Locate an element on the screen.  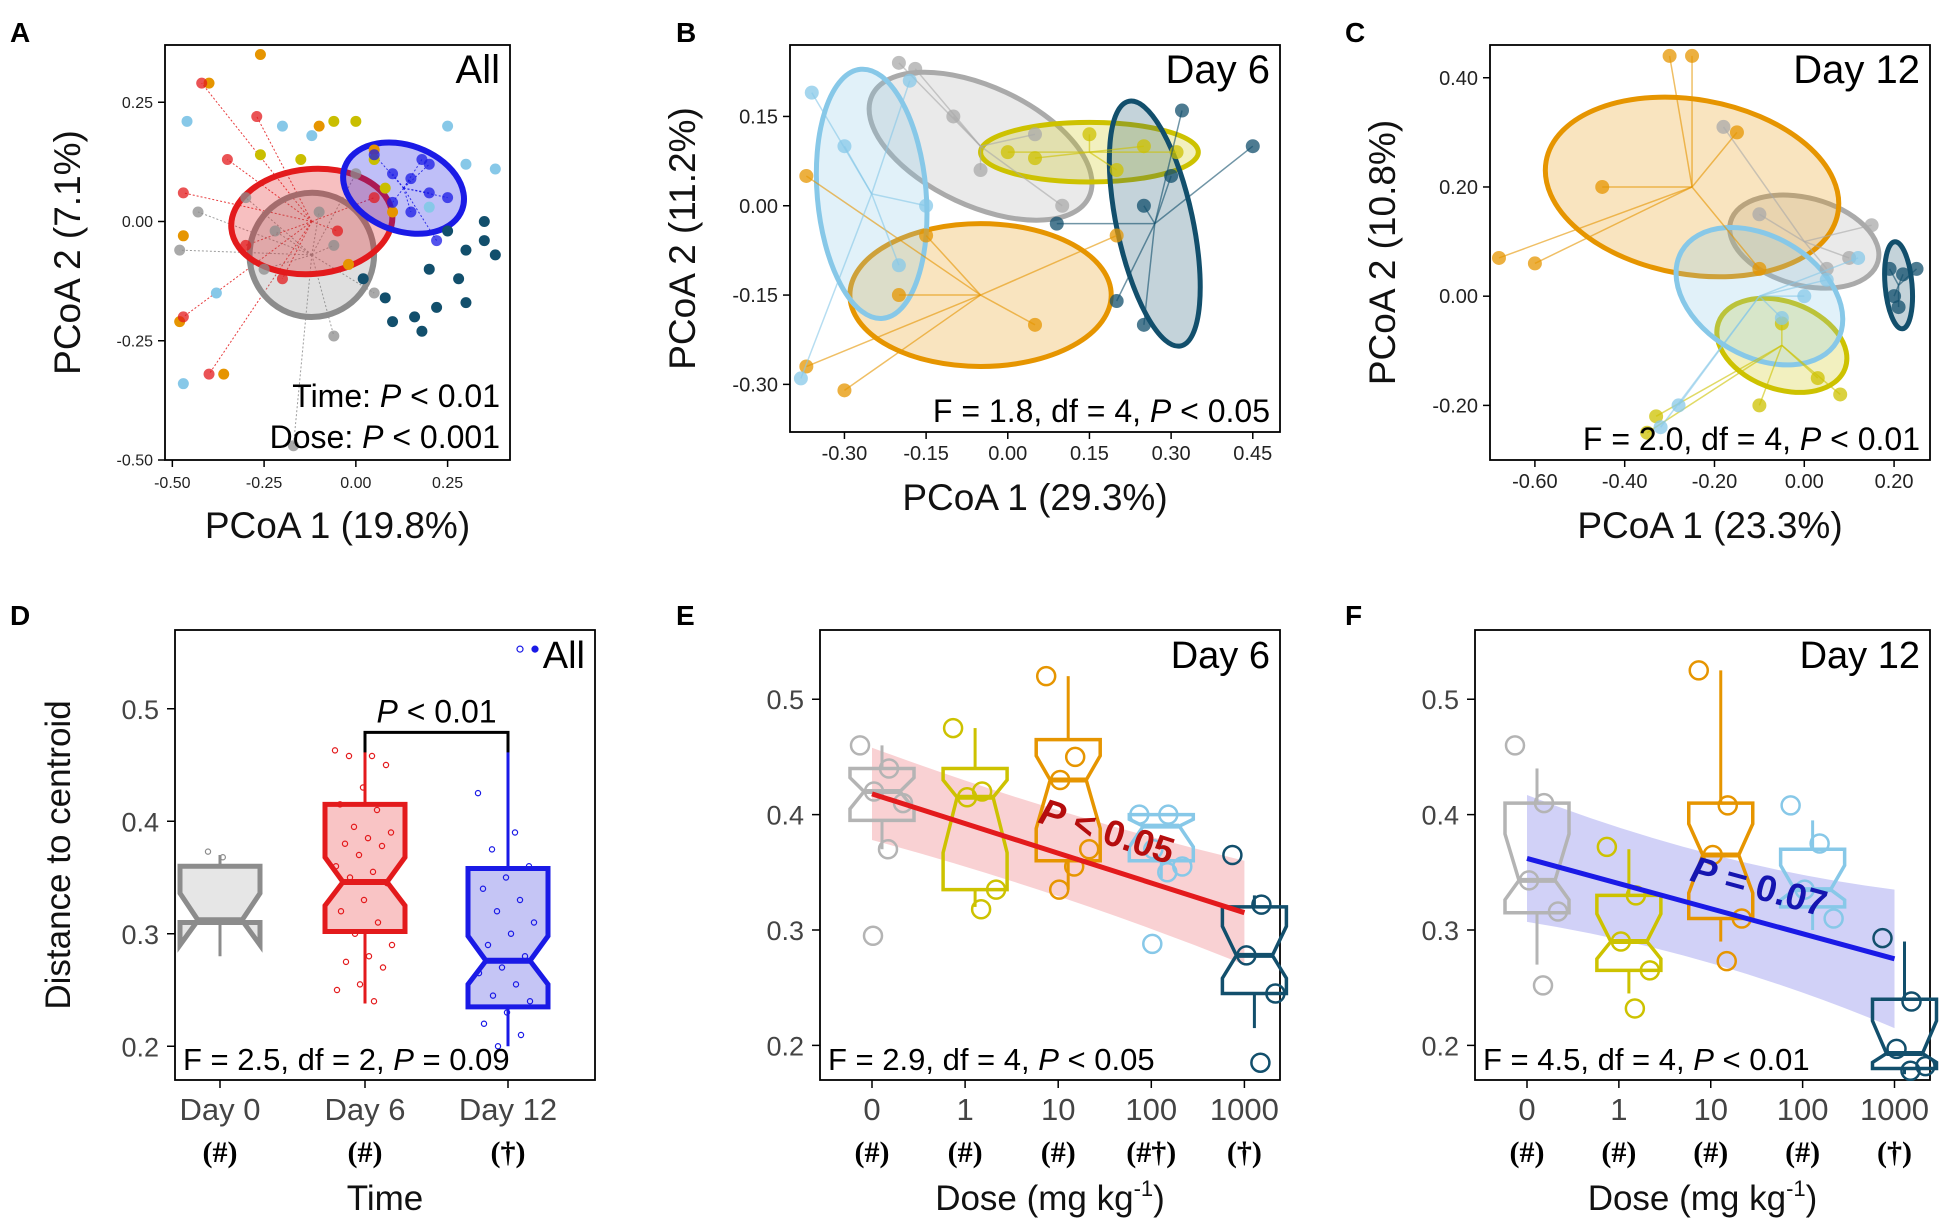
y-tick-label: -0.25 is located at coordinates (135, 341).